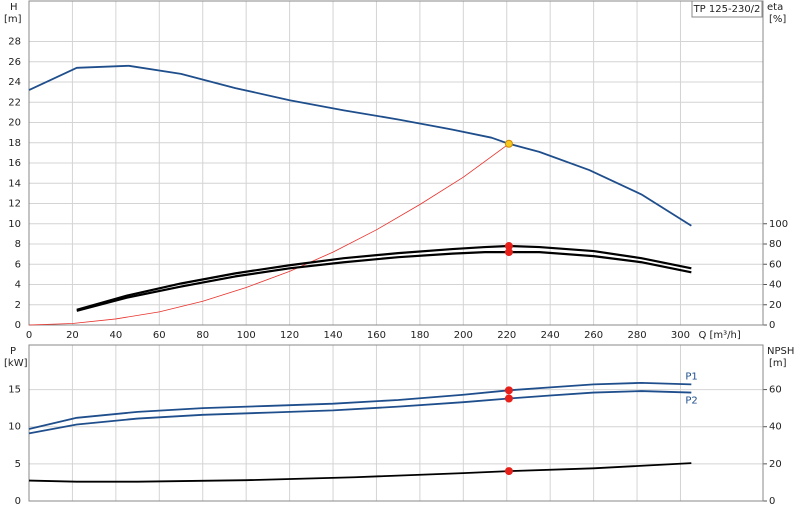 Image resolution: width=800 pixels, height=520 pixels. I want to click on y-unit: [m], so click(13, 19).